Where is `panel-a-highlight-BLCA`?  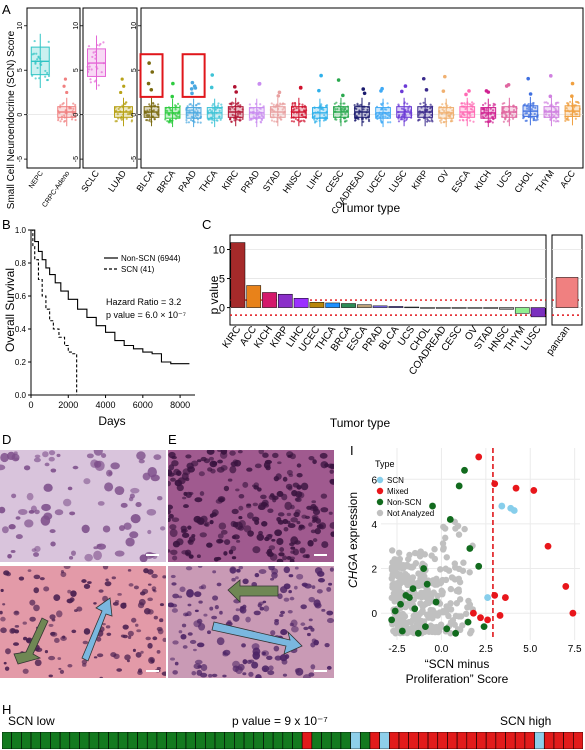
panel-a-highlight-BLCA is located at coordinates (151, 75).